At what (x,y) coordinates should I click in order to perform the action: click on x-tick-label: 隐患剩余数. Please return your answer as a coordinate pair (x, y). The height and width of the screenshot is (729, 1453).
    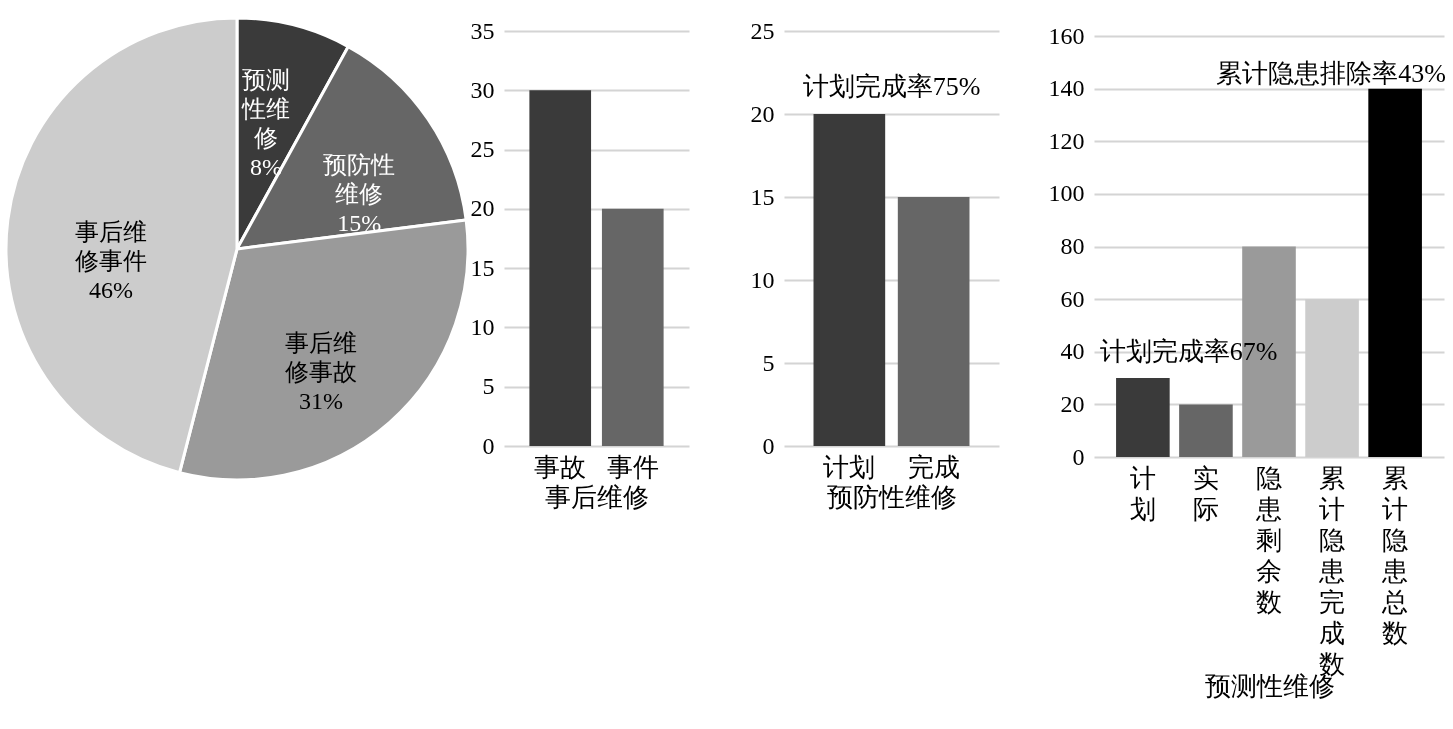
    Looking at the image, I should click on (1268, 540).